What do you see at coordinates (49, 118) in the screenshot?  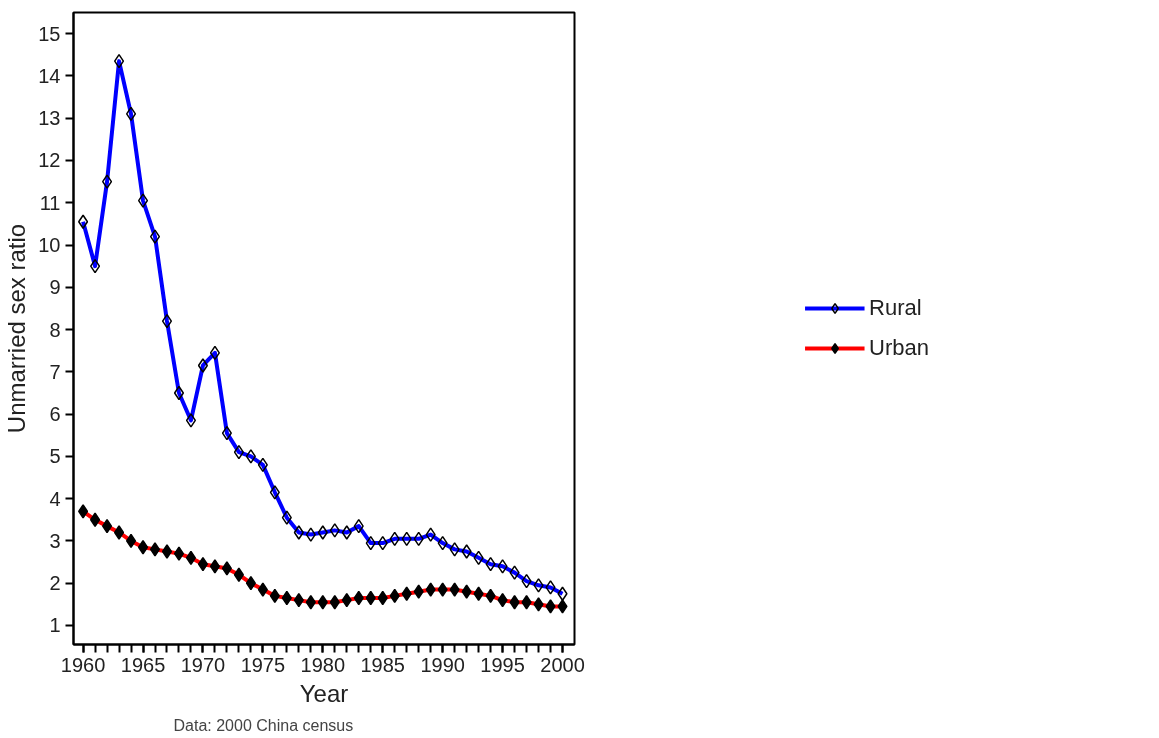 I see `y-tick-label: 13` at bounding box center [49, 118].